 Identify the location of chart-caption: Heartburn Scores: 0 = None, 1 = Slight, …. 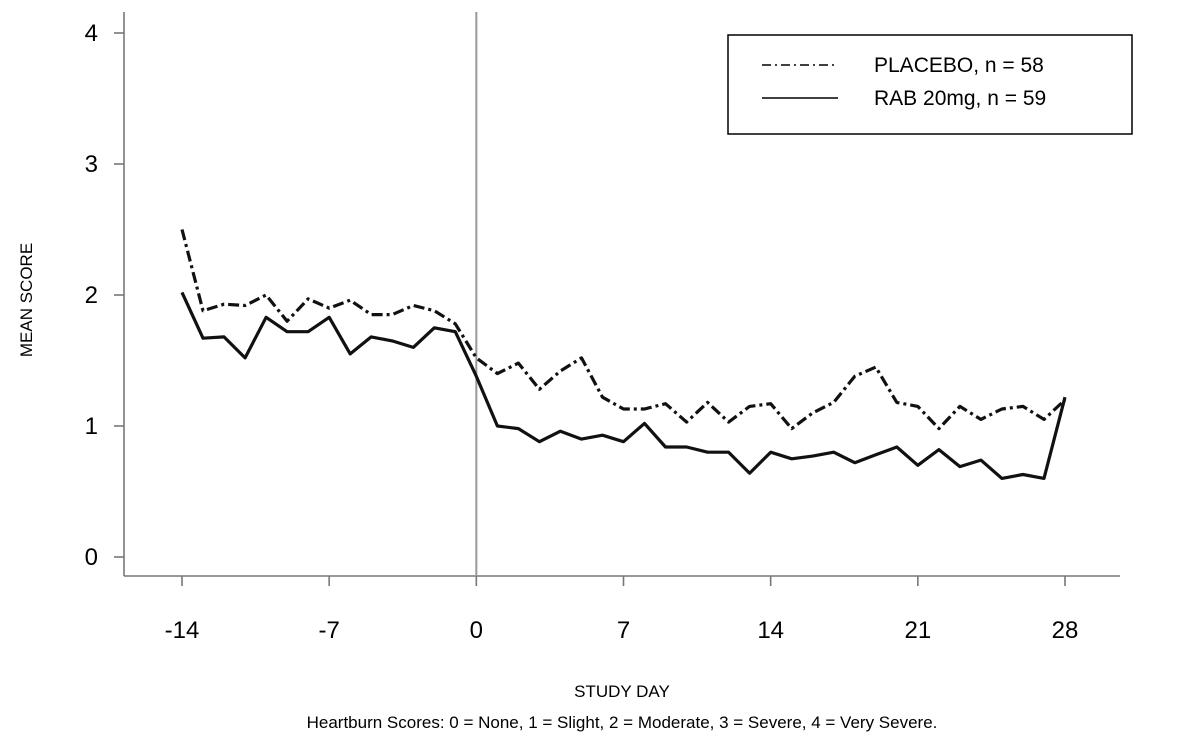
(622, 722).